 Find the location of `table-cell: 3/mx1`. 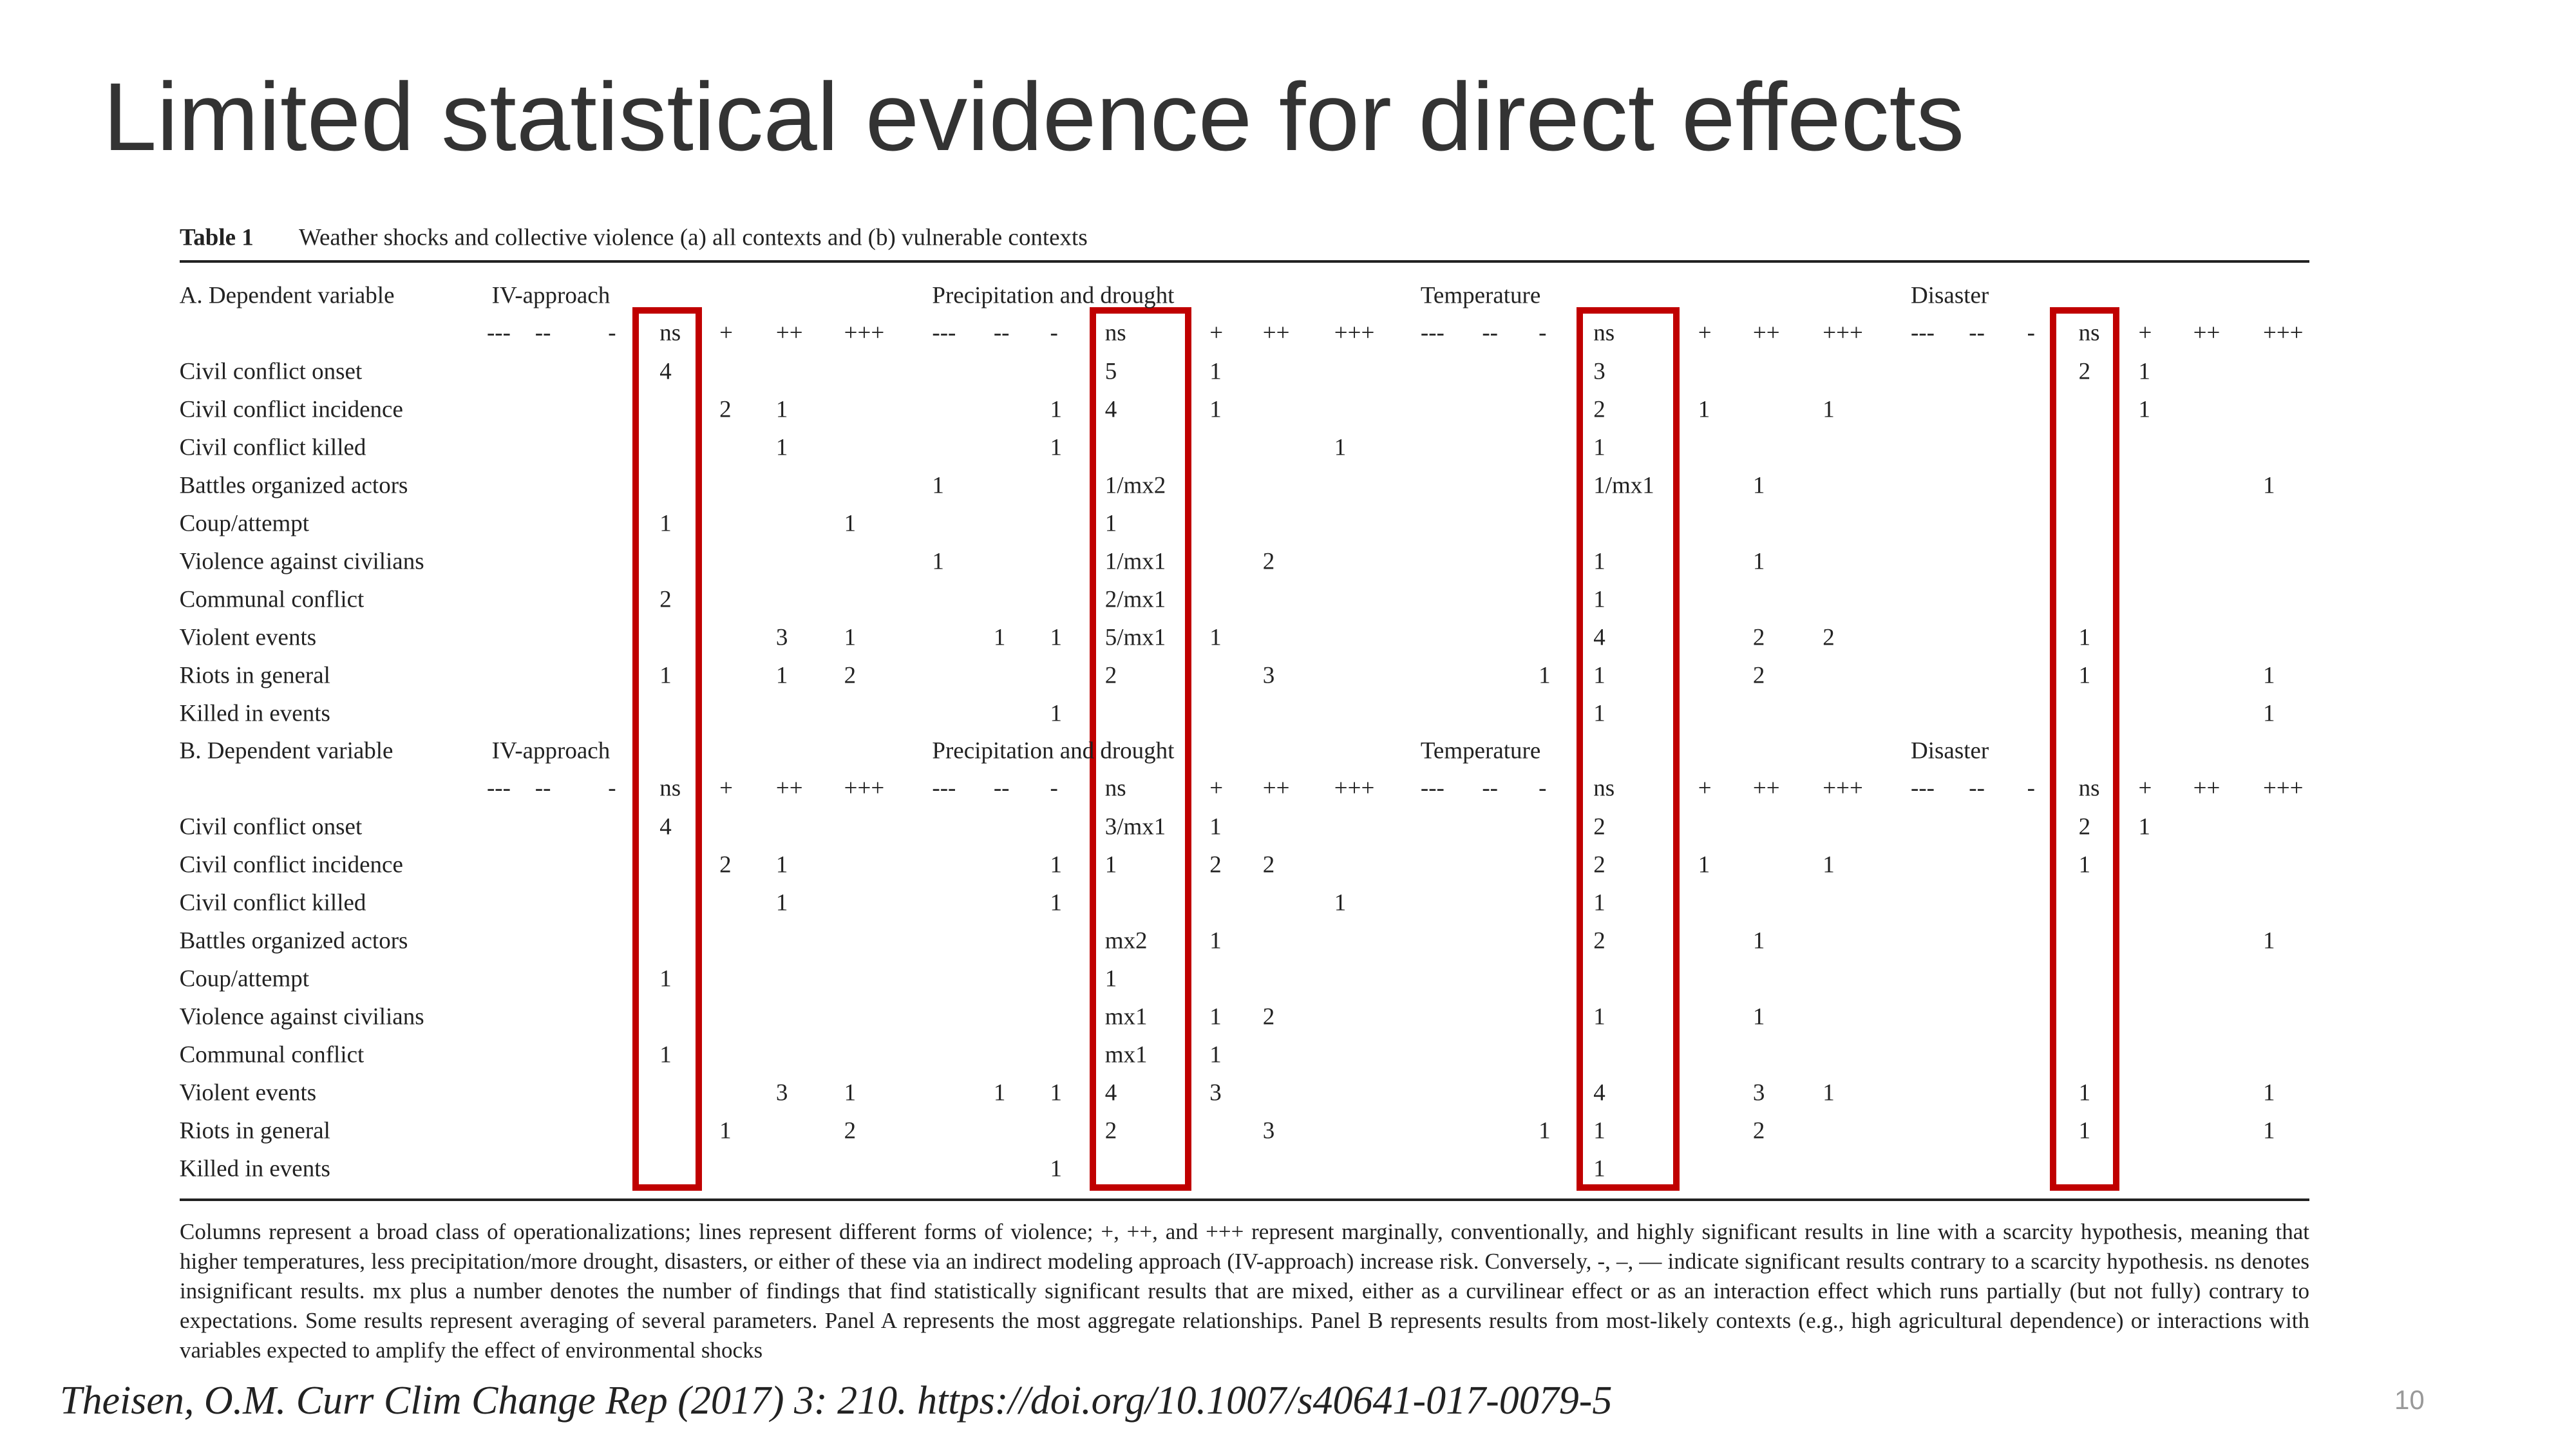

table-cell: 3/mx1 is located at coordinates (1135, 826).